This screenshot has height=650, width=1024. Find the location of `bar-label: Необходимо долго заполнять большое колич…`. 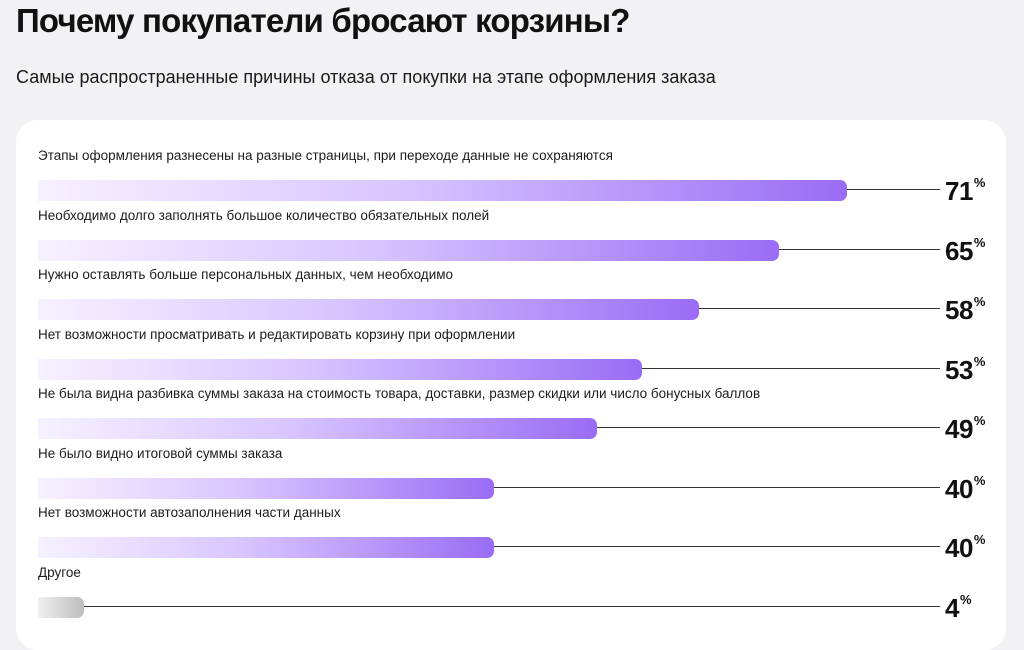

bar-label: Необходимо долго заполнять большое колич… is located at coordinates (264, 215).